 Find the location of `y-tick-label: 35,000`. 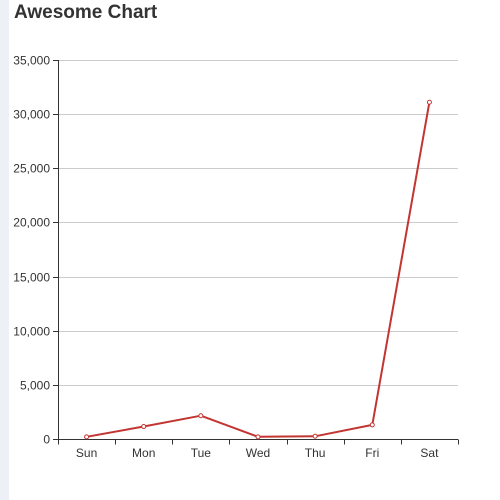

y-tick-label: 35,000 is located at coordinates (31, 61).